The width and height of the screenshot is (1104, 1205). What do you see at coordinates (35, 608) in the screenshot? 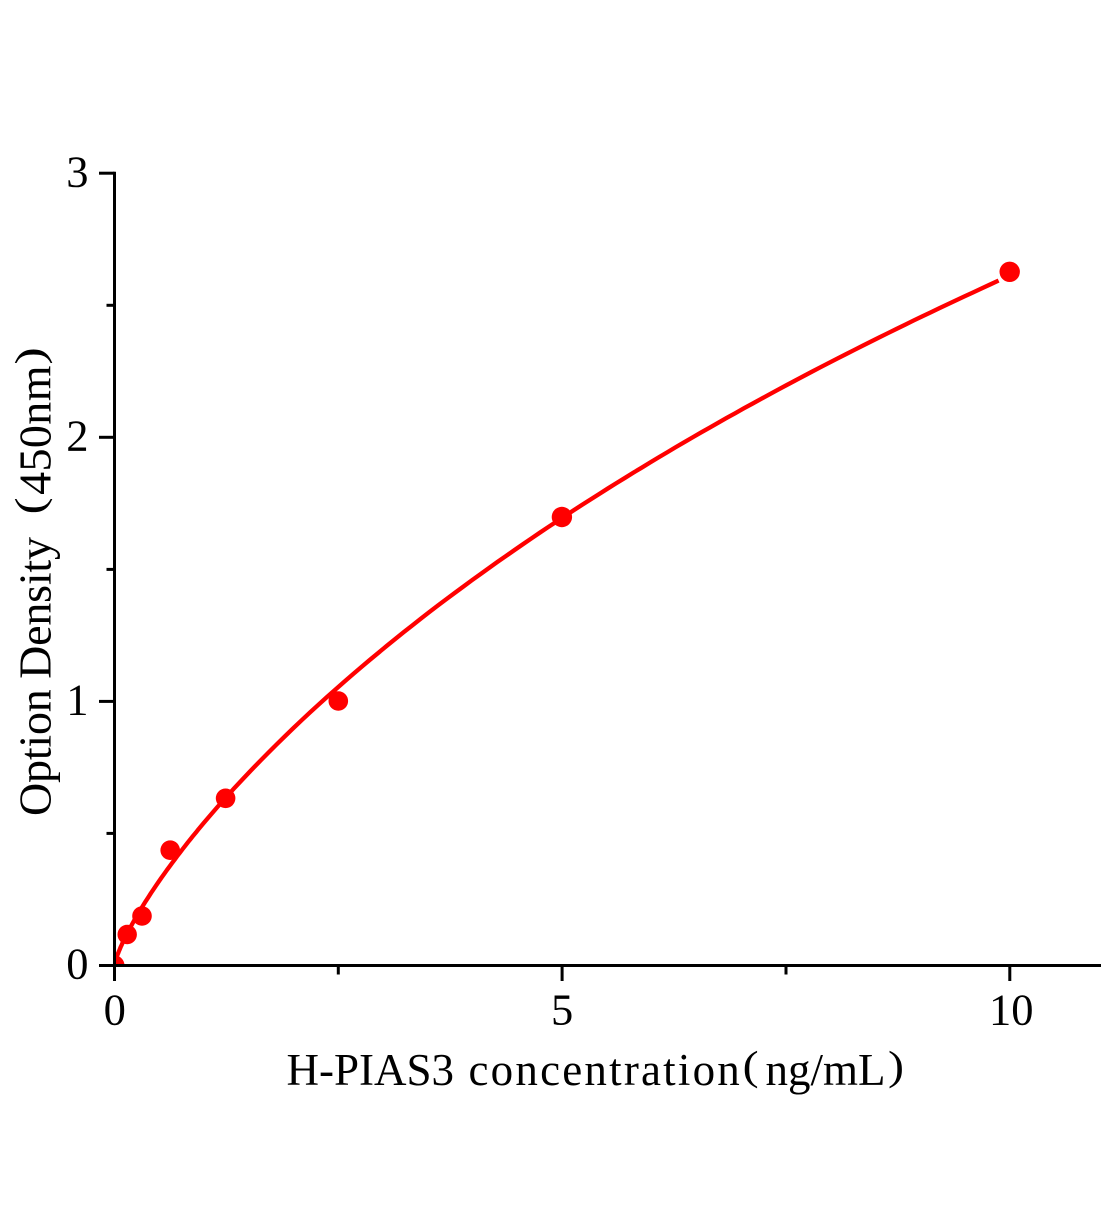
I see `svg-text: Density` at bounding box center [35, 608].